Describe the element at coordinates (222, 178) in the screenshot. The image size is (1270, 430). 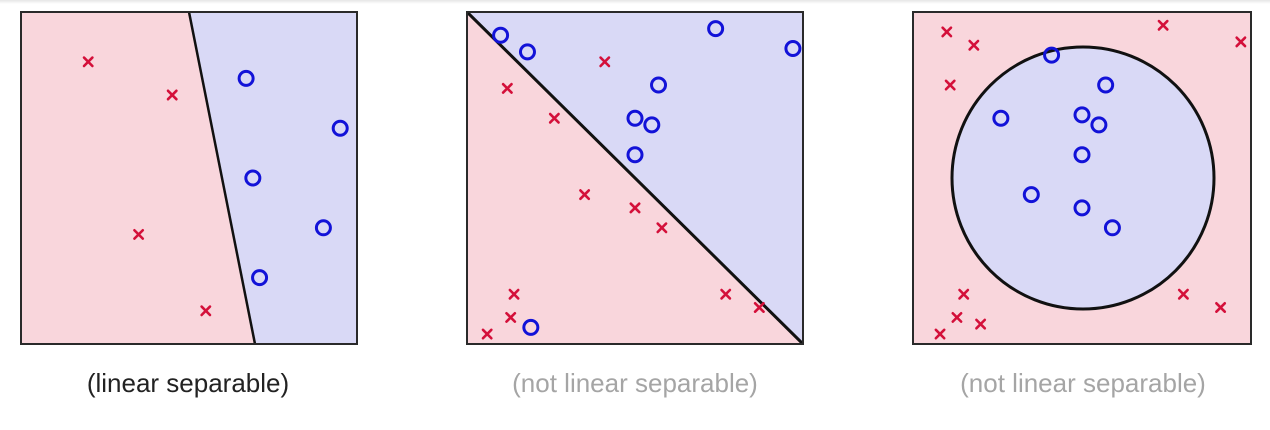
I see `decision-boundary-line` at that location.